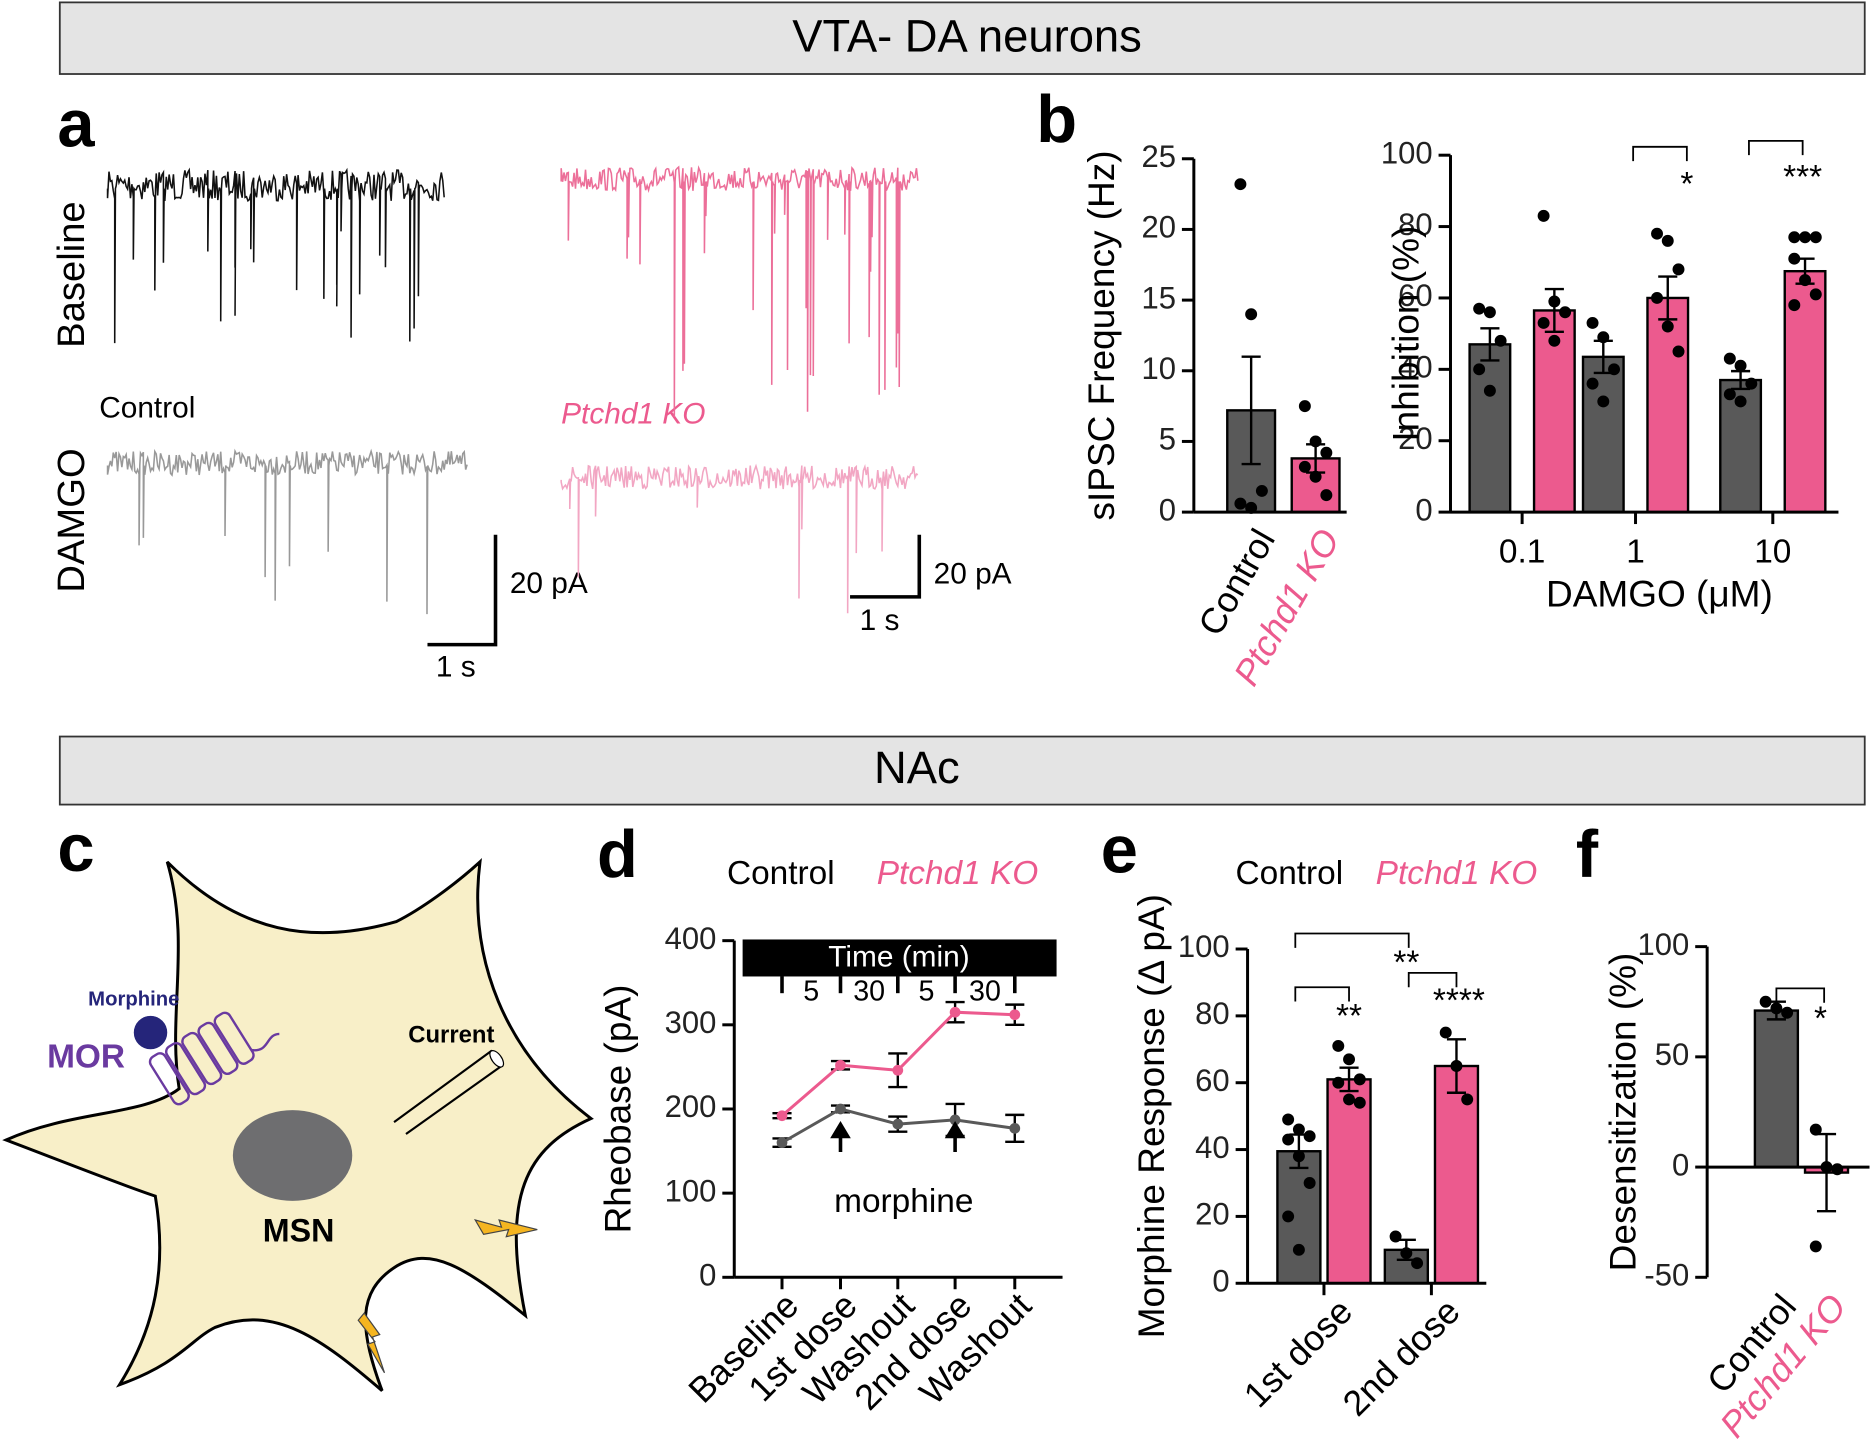 Image resolution: width=1872 pixels, height=1448 pixels. What do you see at coordinates (71, 274) in the screenshot?
I see `row-label: Baseline` at bounding box center [71, 274].